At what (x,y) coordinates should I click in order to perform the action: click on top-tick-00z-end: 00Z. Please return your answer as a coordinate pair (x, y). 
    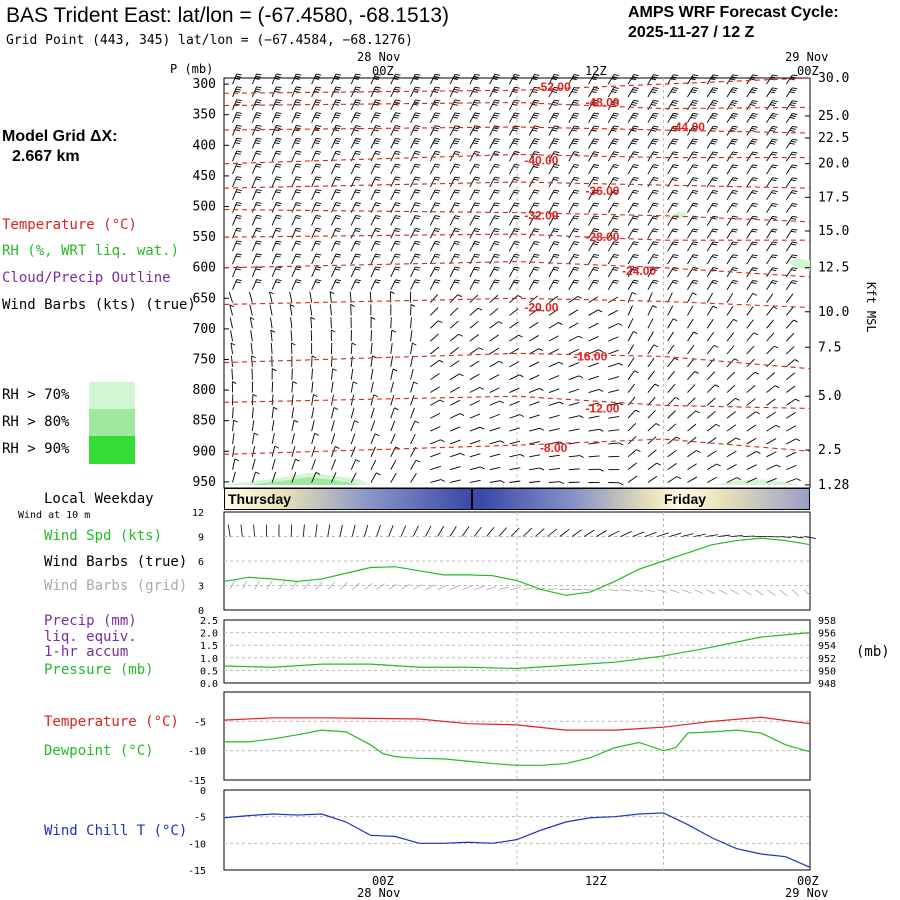
    Looking at the image, I should click on (808, 71).